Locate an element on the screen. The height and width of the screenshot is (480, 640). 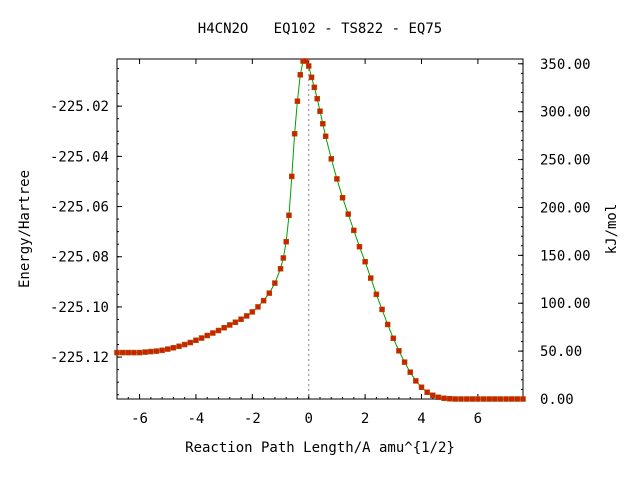
x-tick-label: 6 is located at coordinates (478, 419).